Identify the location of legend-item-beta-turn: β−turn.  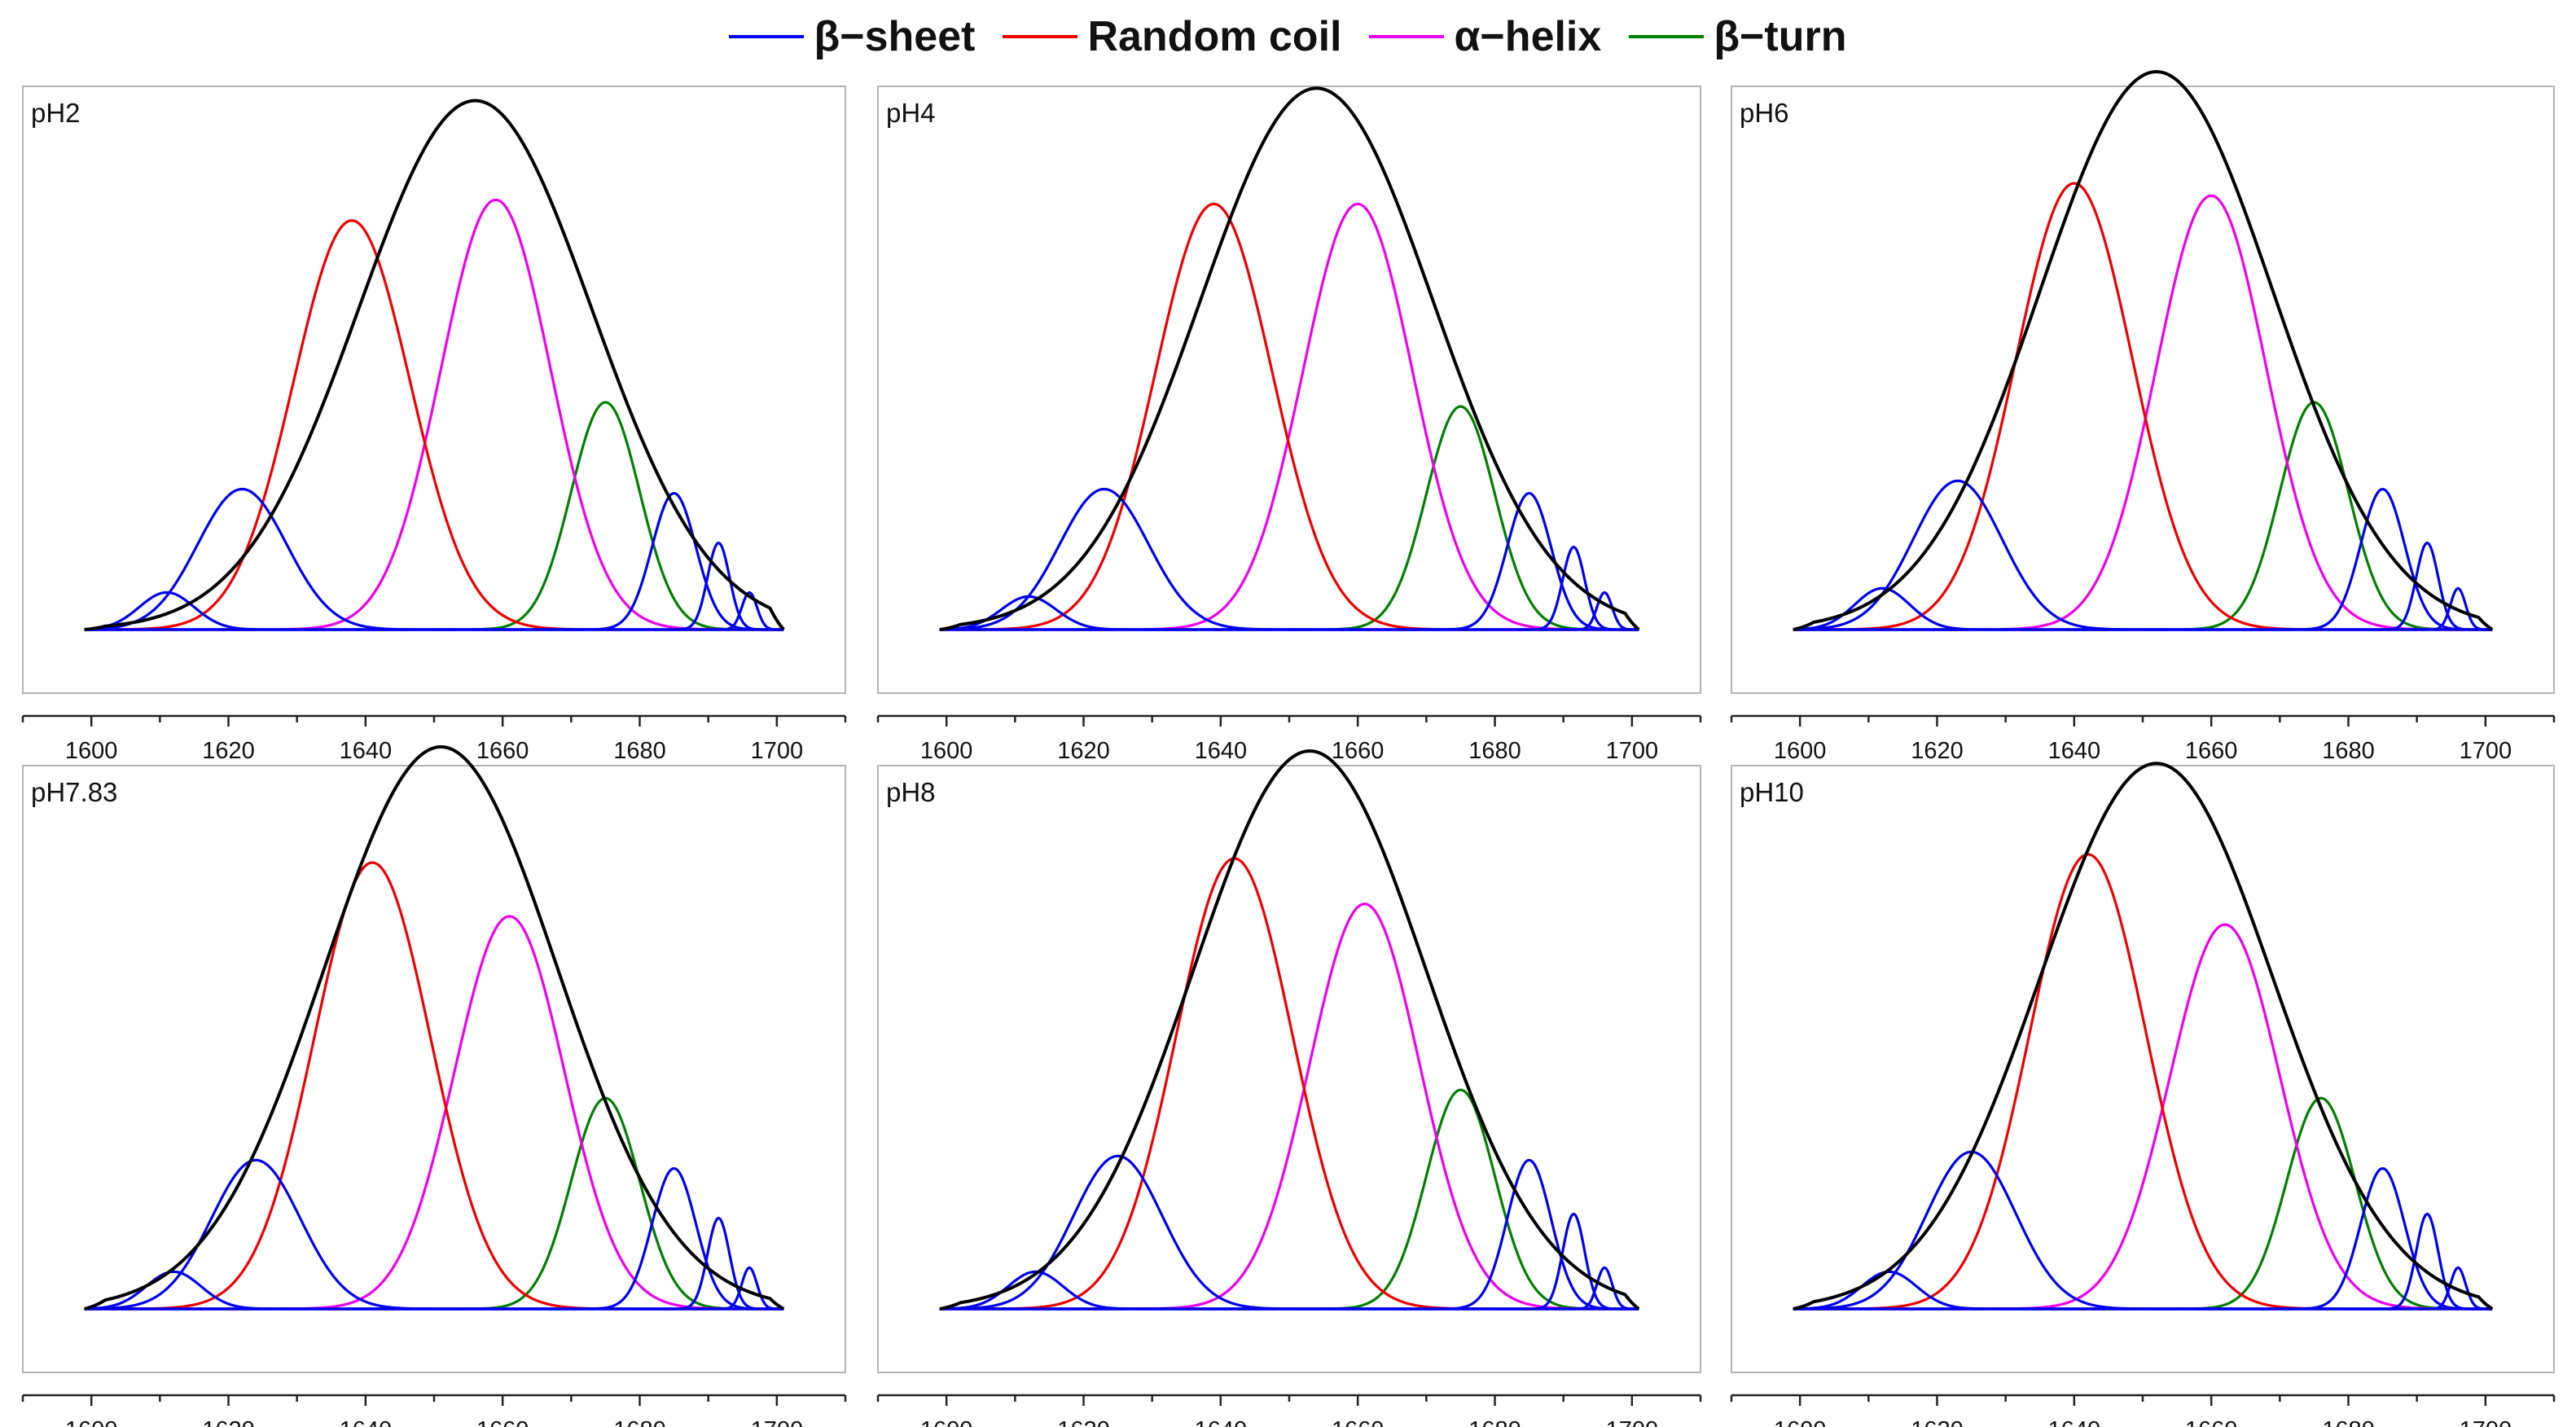
(1738, 36).